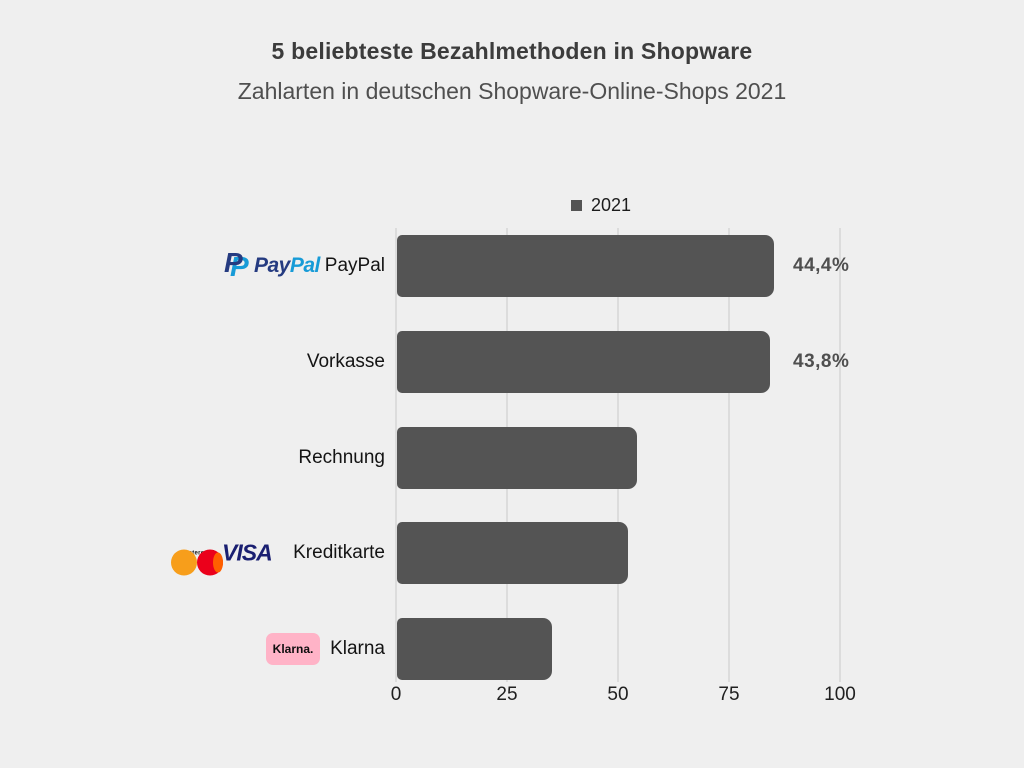  I want to click on klarna-logo: Klarna., so click(293, 649).